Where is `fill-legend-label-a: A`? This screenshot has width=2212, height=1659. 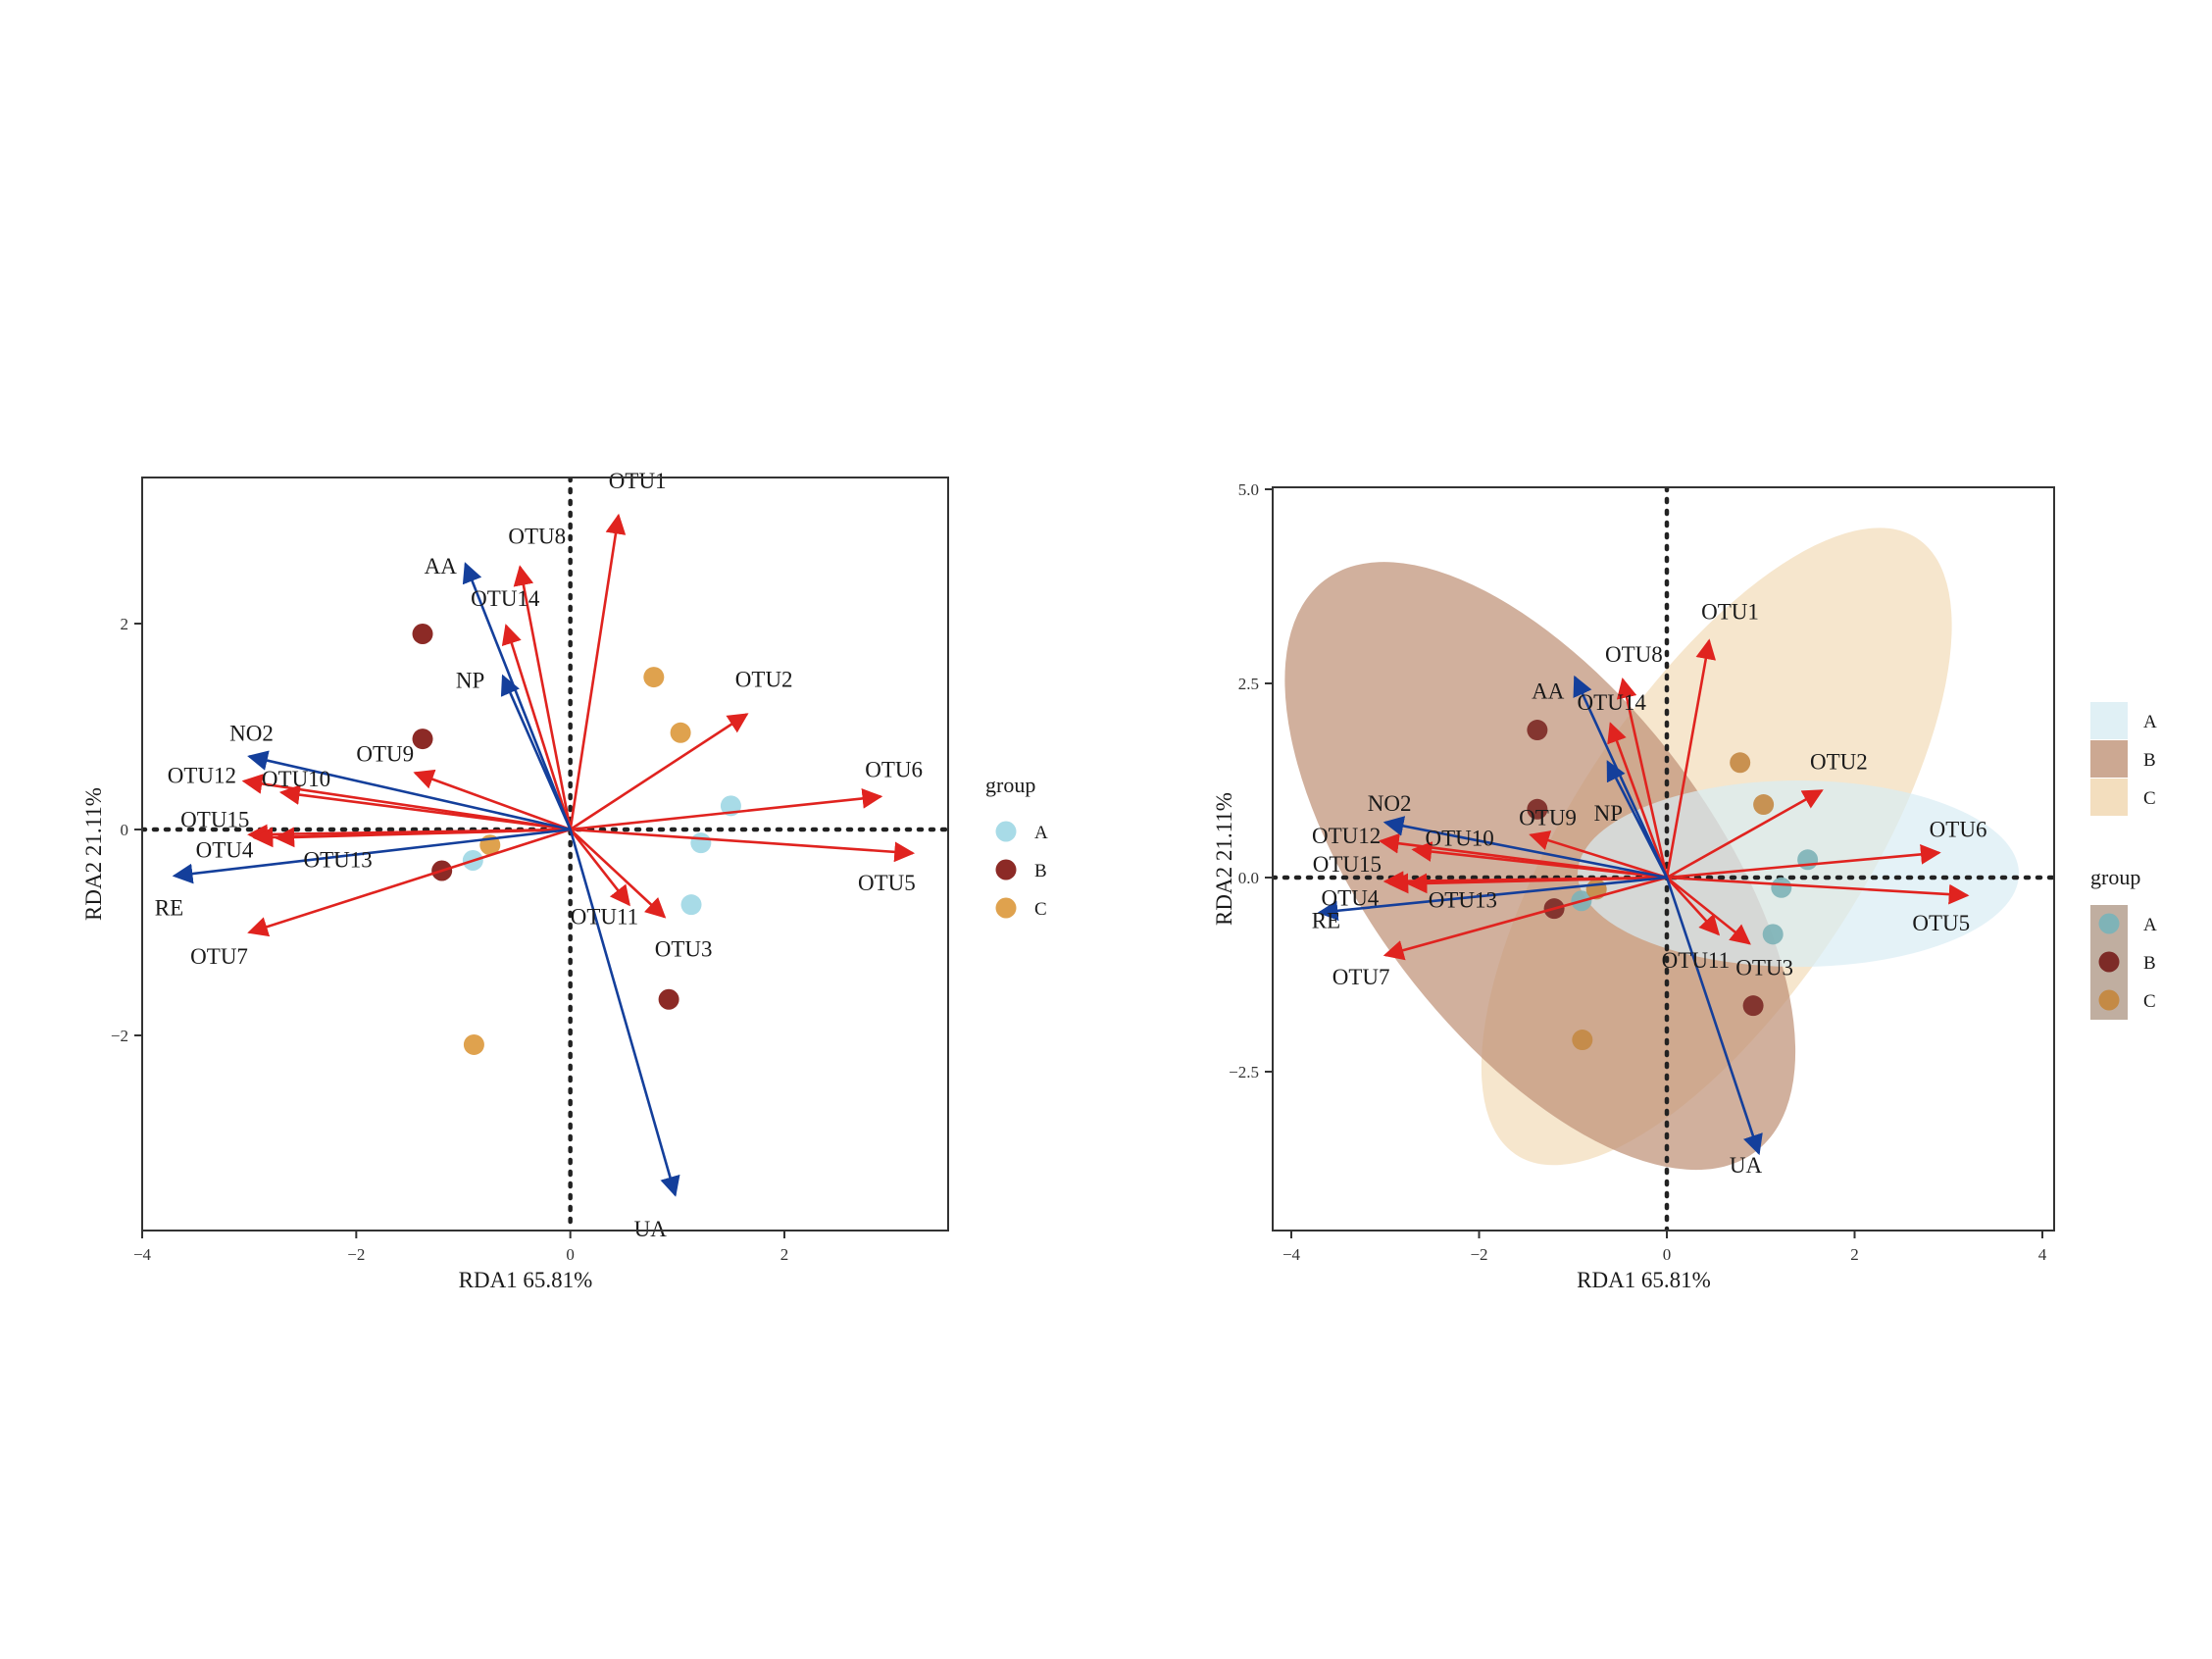 fill-legend-label-a: A is located at coordinates (2150, 722).